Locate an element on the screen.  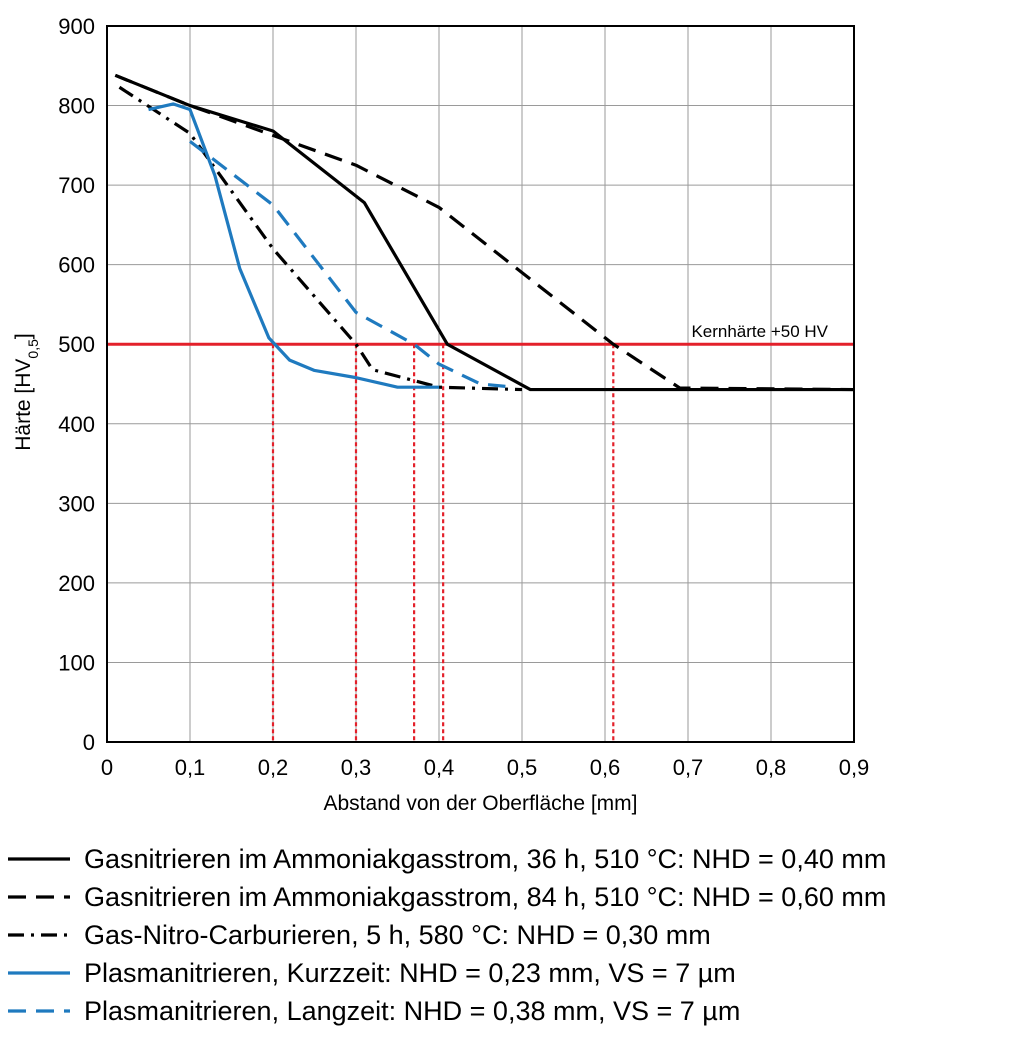
x-tick-label: 0,5 is located at coordinates (522, 767).